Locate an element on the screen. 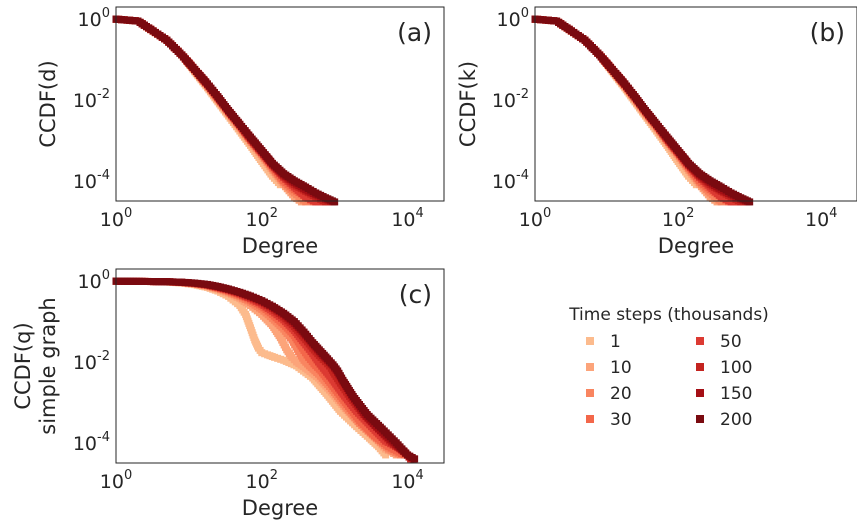 The image size is (857, 523). legend-label: 10 is located at coordinates (621, 368).